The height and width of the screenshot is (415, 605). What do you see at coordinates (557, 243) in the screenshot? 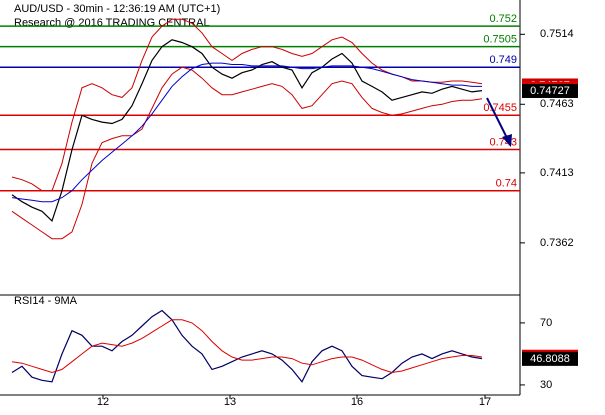
I see `y-tick-label: 0.7362` at bounding box center [557, 243].